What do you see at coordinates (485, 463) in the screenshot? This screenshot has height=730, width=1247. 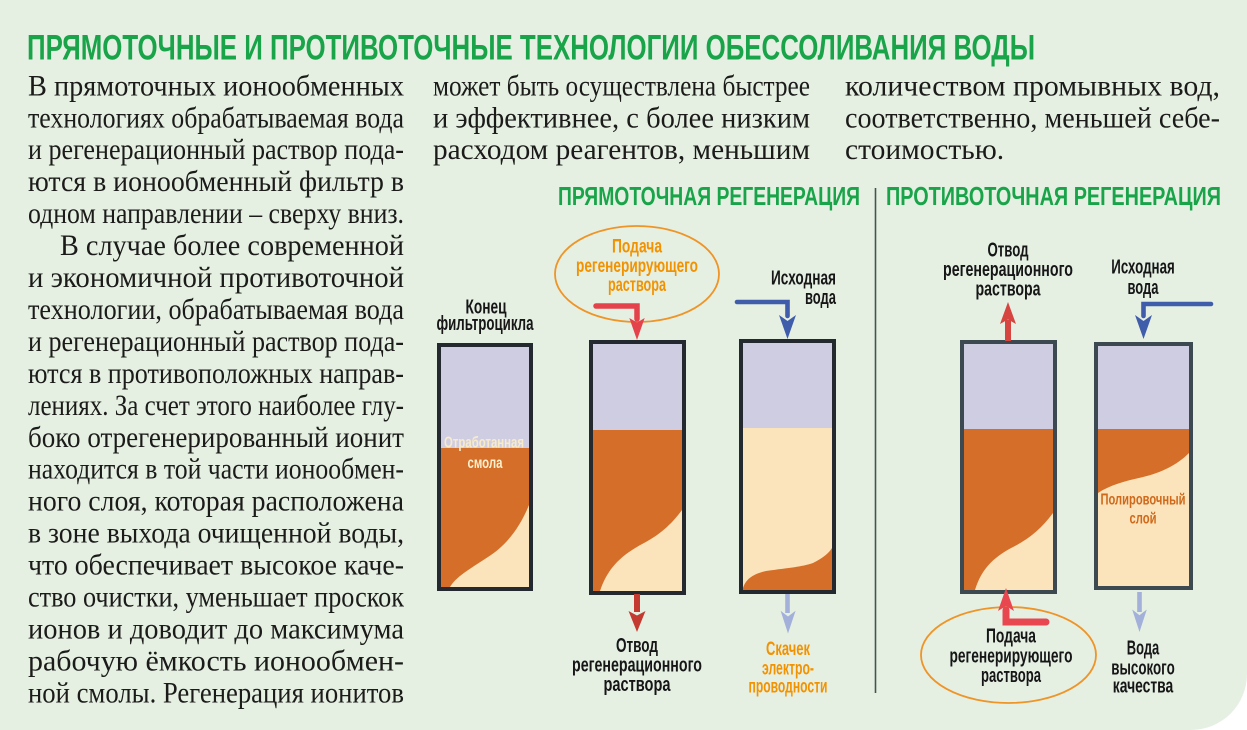 I see `svg-text: смола` at bounding box center [485, 463].